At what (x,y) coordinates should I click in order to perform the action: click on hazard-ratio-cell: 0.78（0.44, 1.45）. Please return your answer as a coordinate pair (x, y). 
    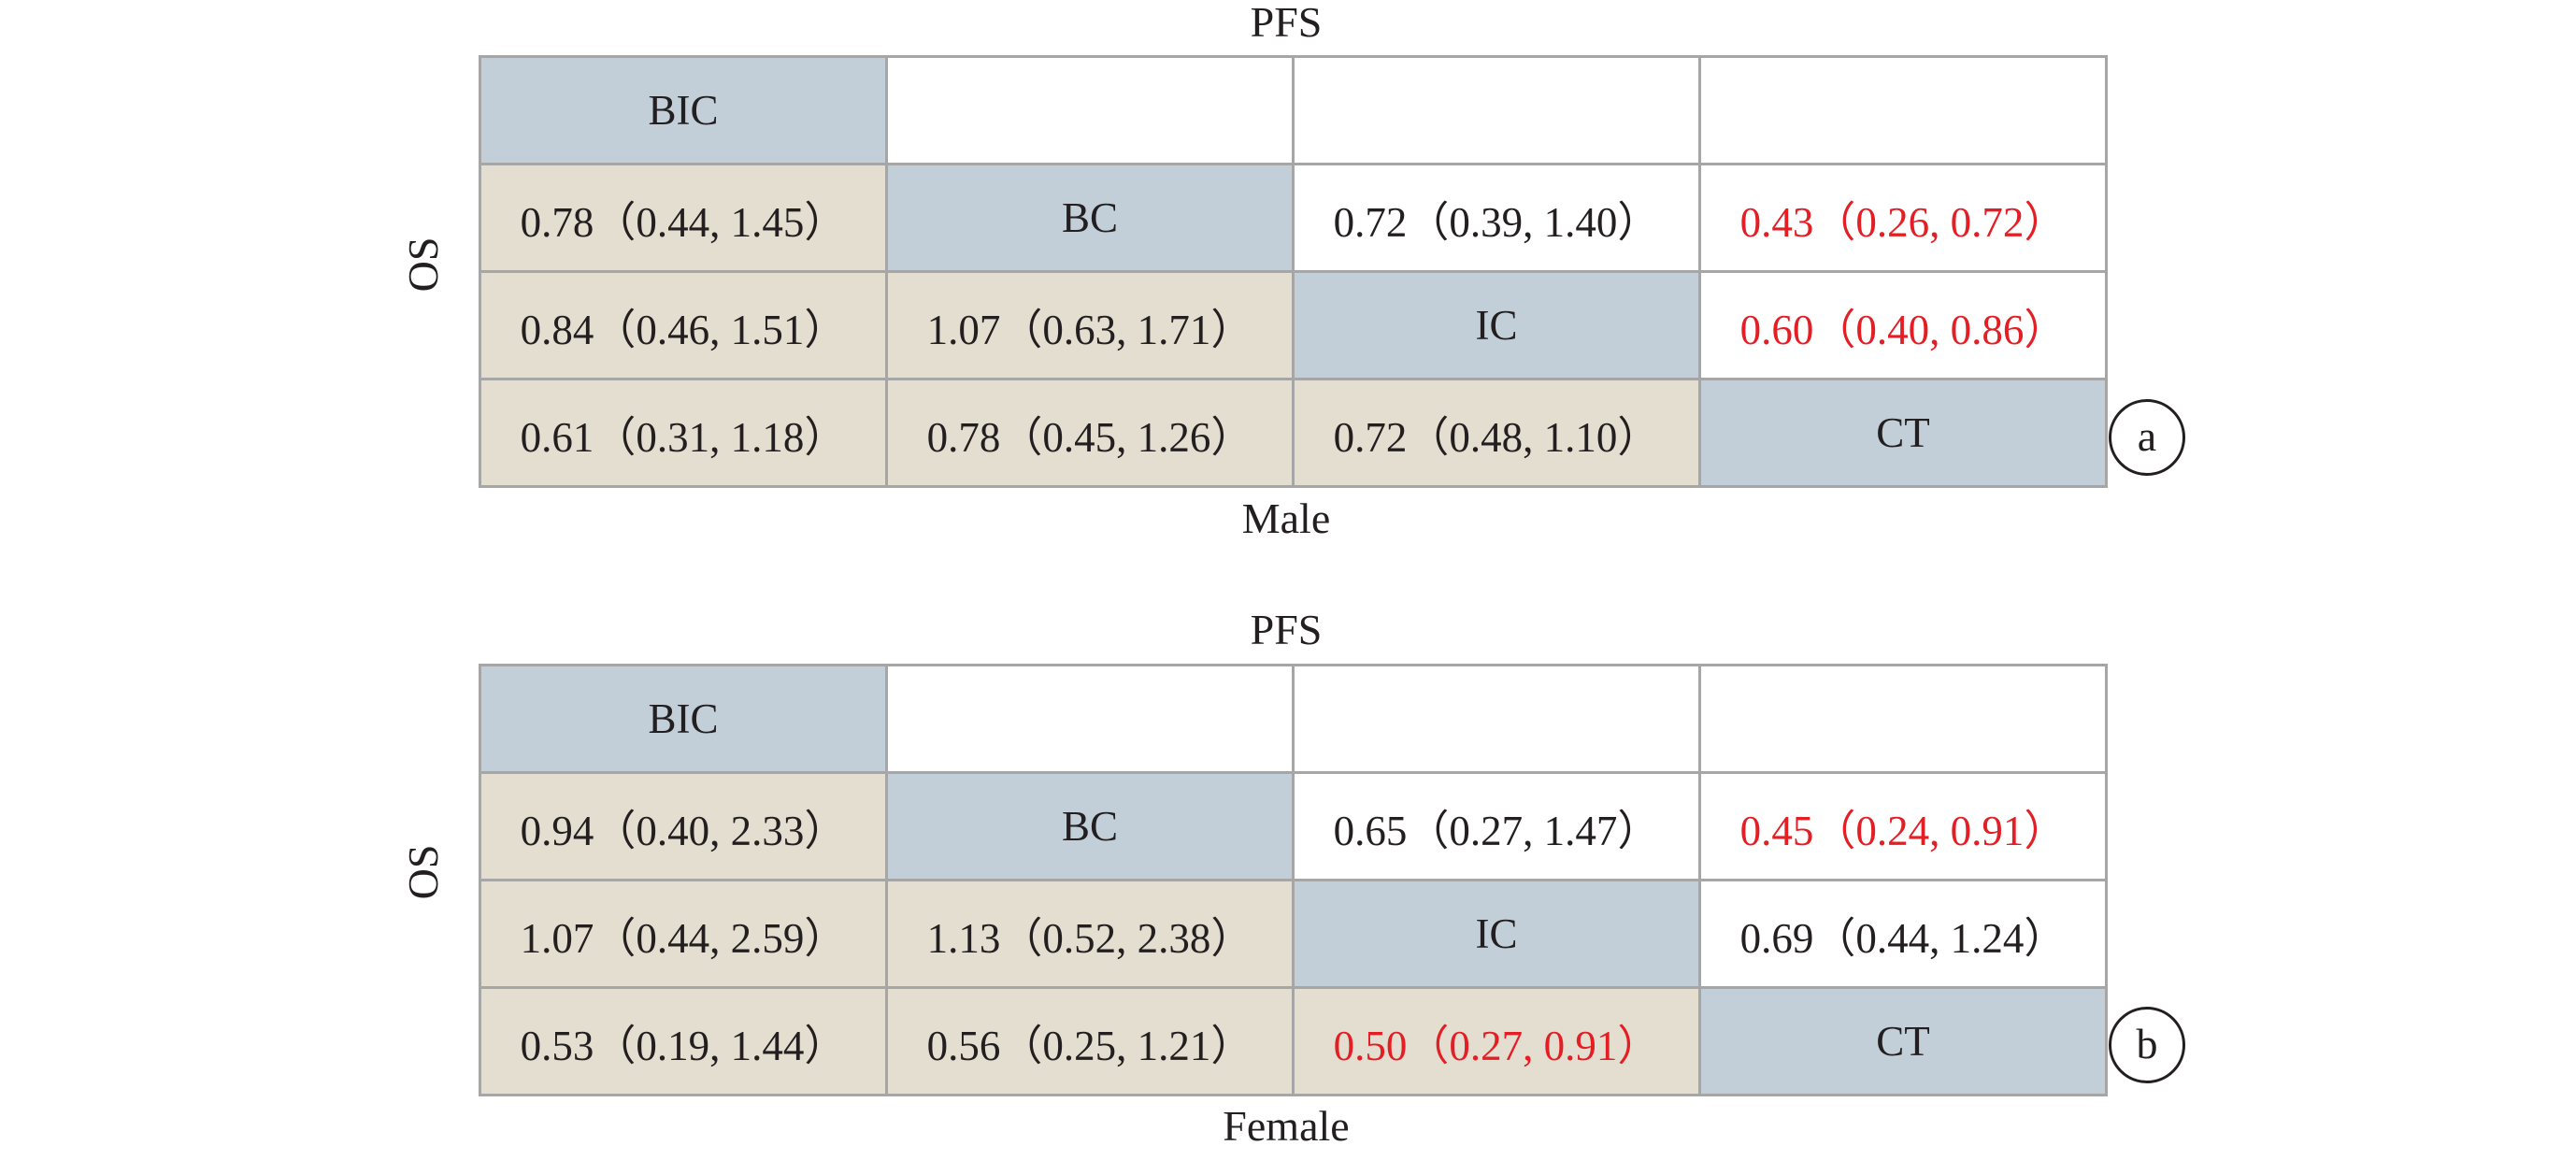
    Looking at the image, I should click on (683, 218).